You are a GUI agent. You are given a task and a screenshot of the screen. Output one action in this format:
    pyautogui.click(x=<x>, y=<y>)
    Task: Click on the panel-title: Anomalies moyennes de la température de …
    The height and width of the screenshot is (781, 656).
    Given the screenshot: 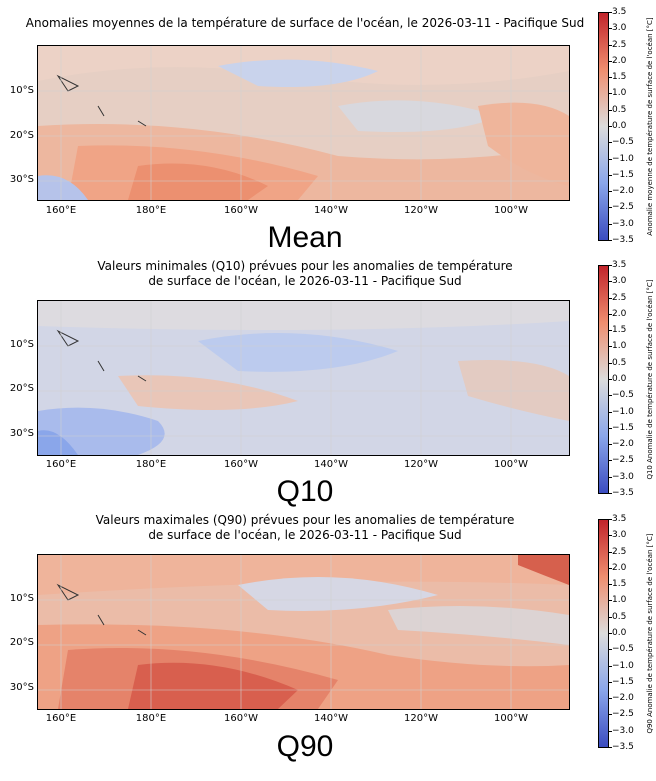 What is the action you would take?
    pyautogui.click(x=305, y=23)
    